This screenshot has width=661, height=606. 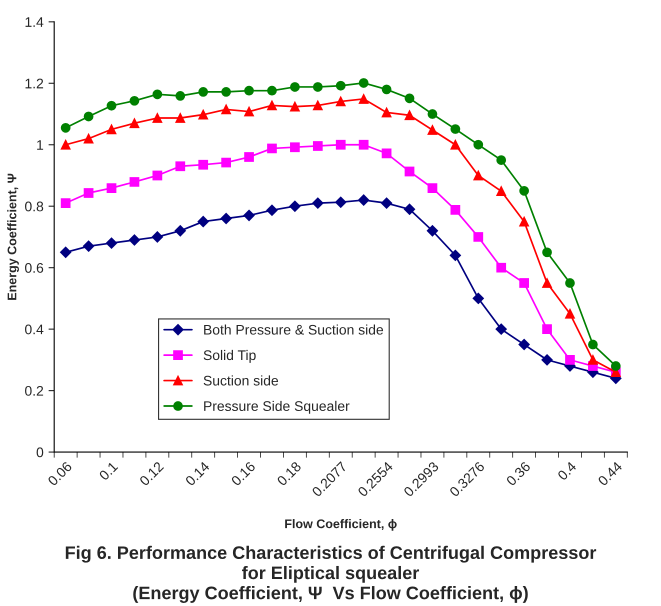 I want to click on y-tick-label: 0.6, so click(x=34, y=268).